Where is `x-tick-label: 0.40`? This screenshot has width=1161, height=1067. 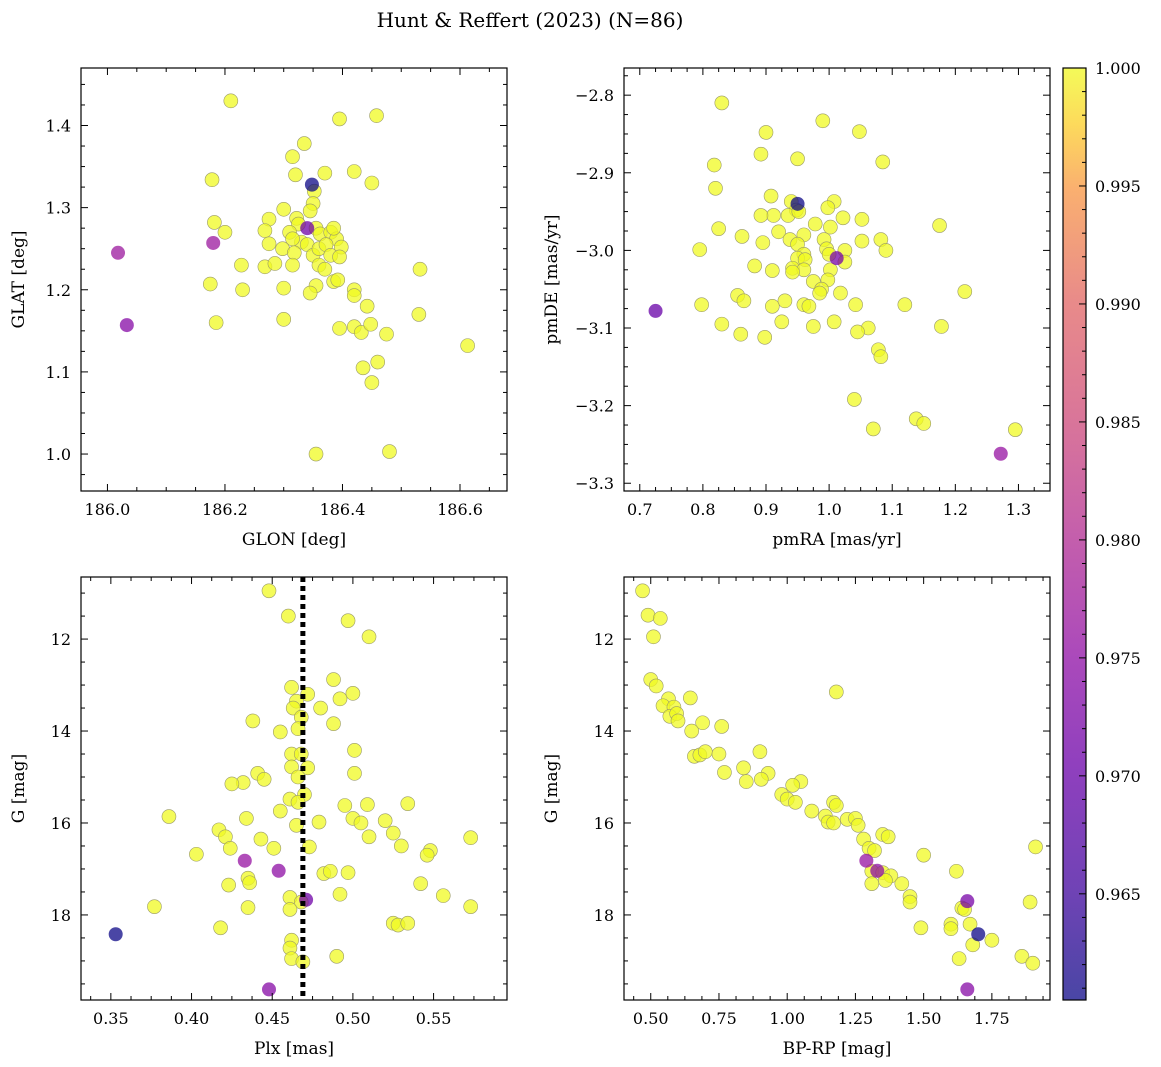 x-tick-label: 0.40 is located at coordinates (192, 1018).